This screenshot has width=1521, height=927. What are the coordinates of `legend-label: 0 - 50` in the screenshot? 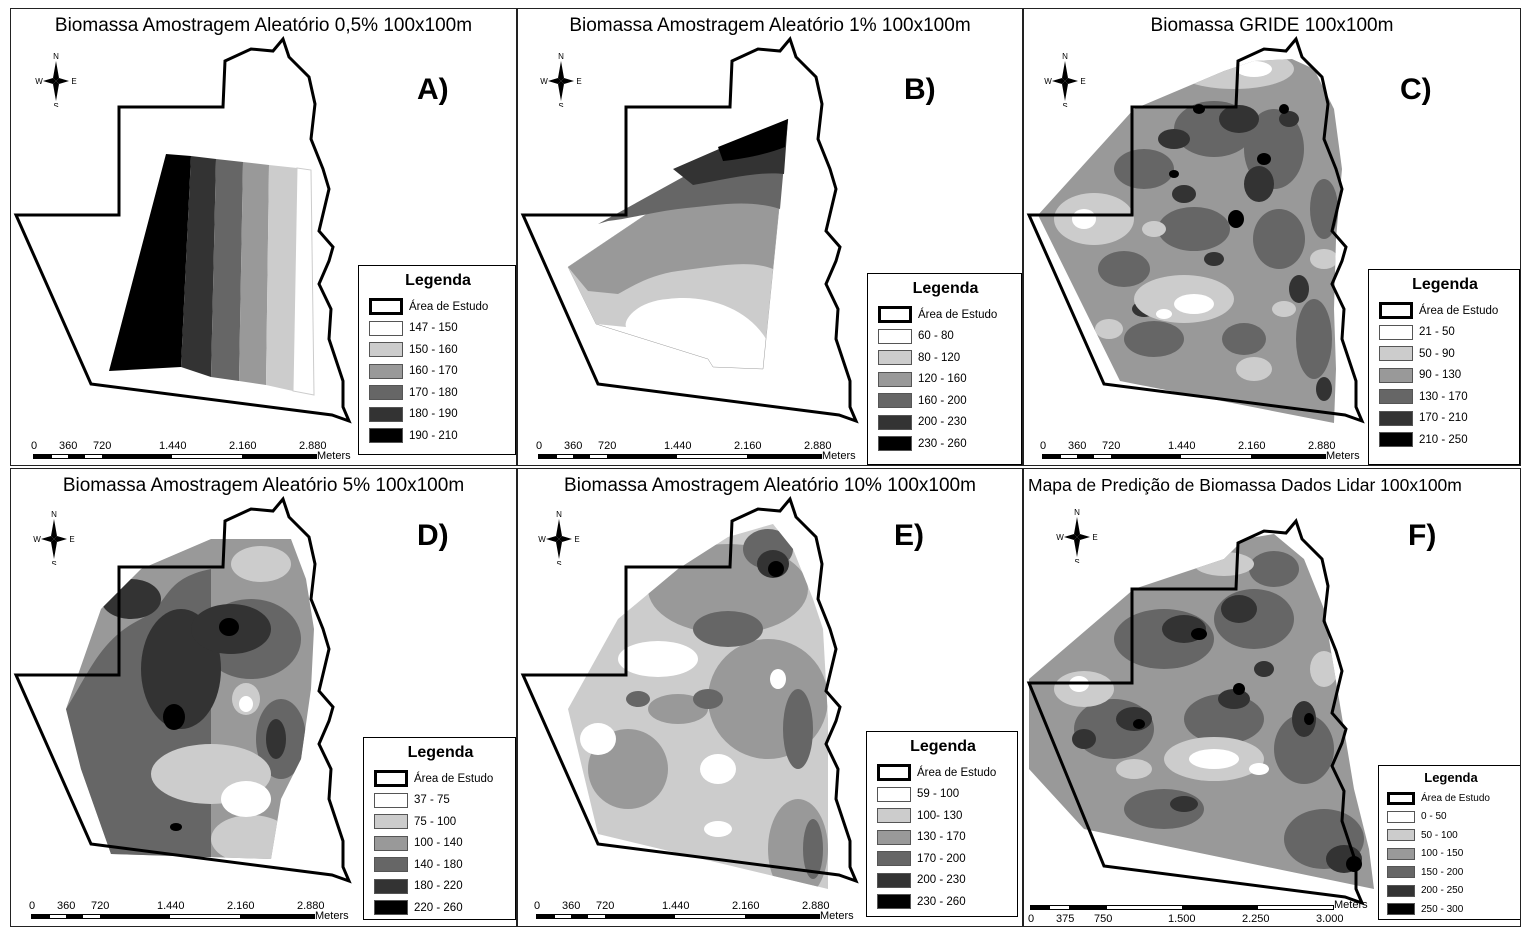 It's located at (1434, 817).